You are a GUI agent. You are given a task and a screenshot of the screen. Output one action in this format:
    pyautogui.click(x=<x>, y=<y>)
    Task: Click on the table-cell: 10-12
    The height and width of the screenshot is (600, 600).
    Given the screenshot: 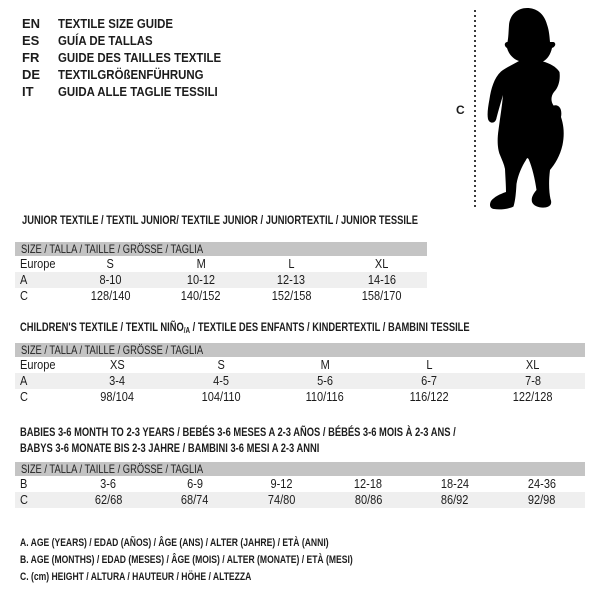 What is the action you would take?
    pyautogui.click(x=200, y=280)
    